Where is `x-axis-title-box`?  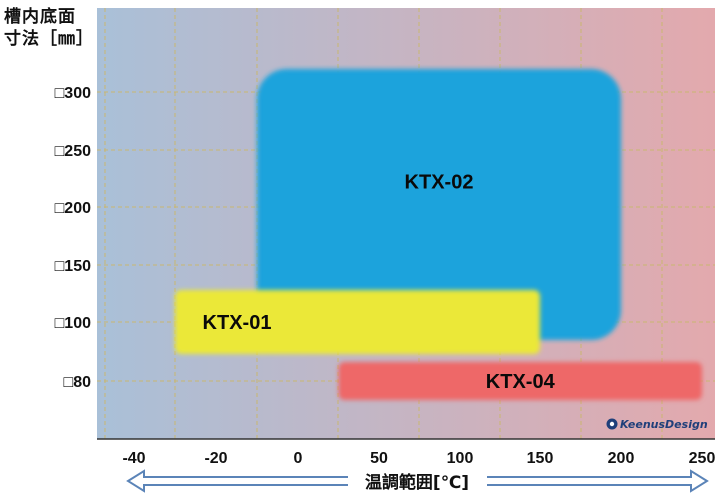
x-axis-title-box is located at coordinates (417, 481).